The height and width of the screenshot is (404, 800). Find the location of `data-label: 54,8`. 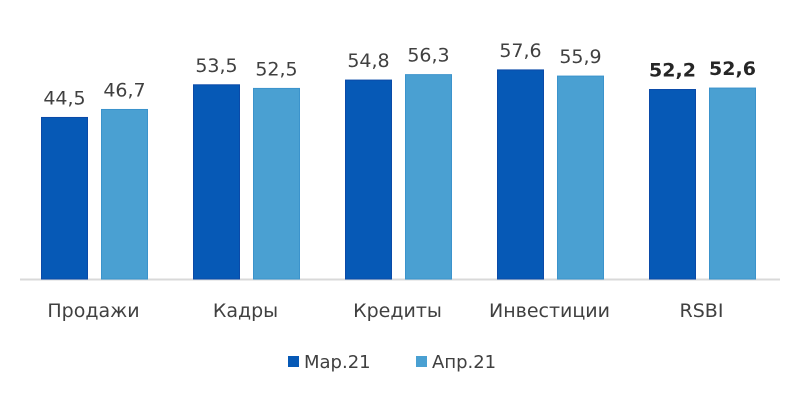

data-label: 54,8 is located at coordinates (368, 61).